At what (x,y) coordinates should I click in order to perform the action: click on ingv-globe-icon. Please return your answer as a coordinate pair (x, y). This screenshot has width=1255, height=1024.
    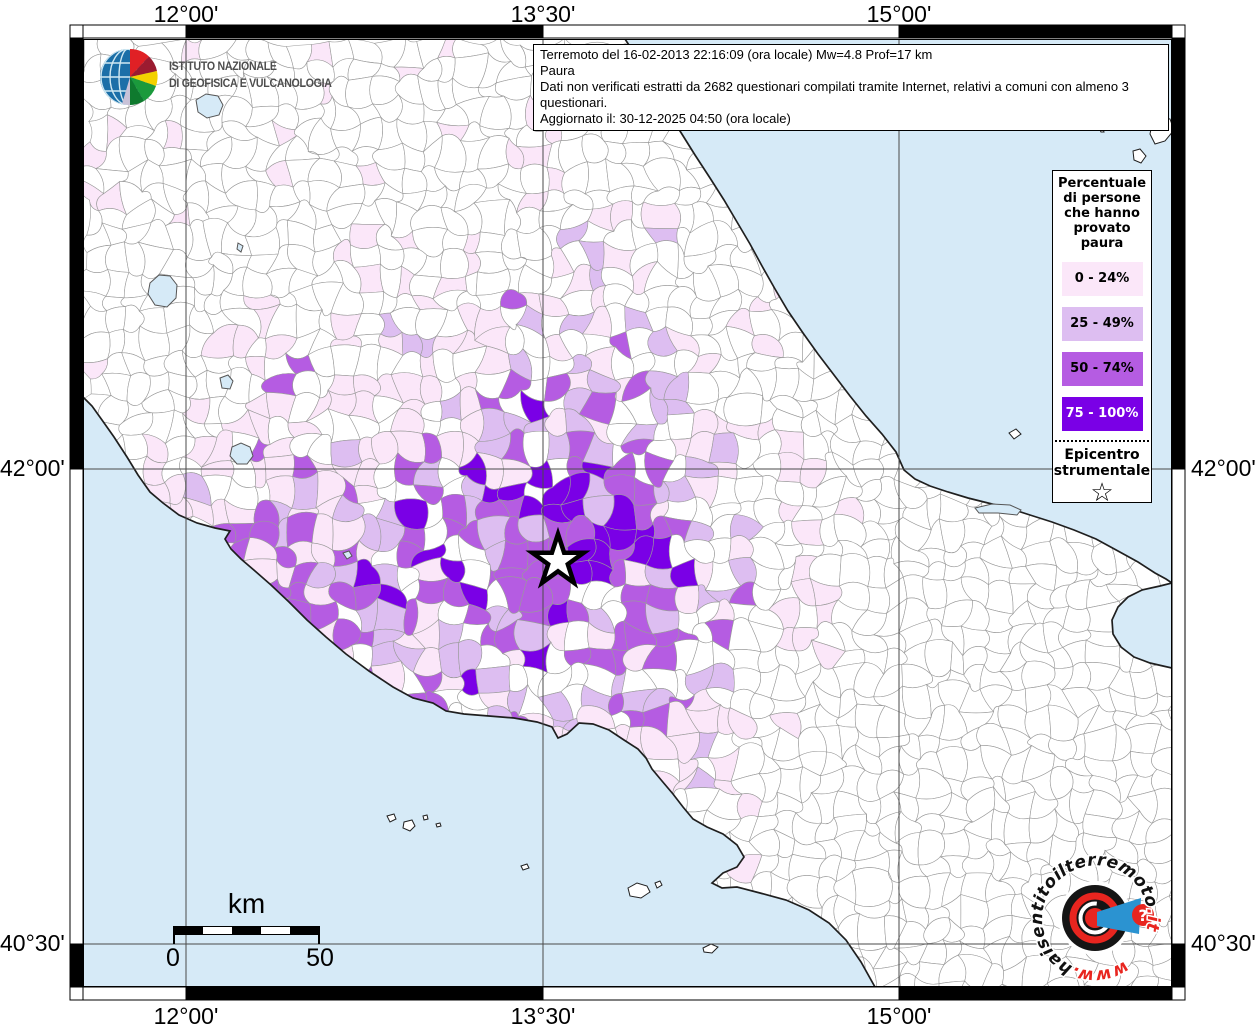
    Looking at the image, I should click on (129, 77).